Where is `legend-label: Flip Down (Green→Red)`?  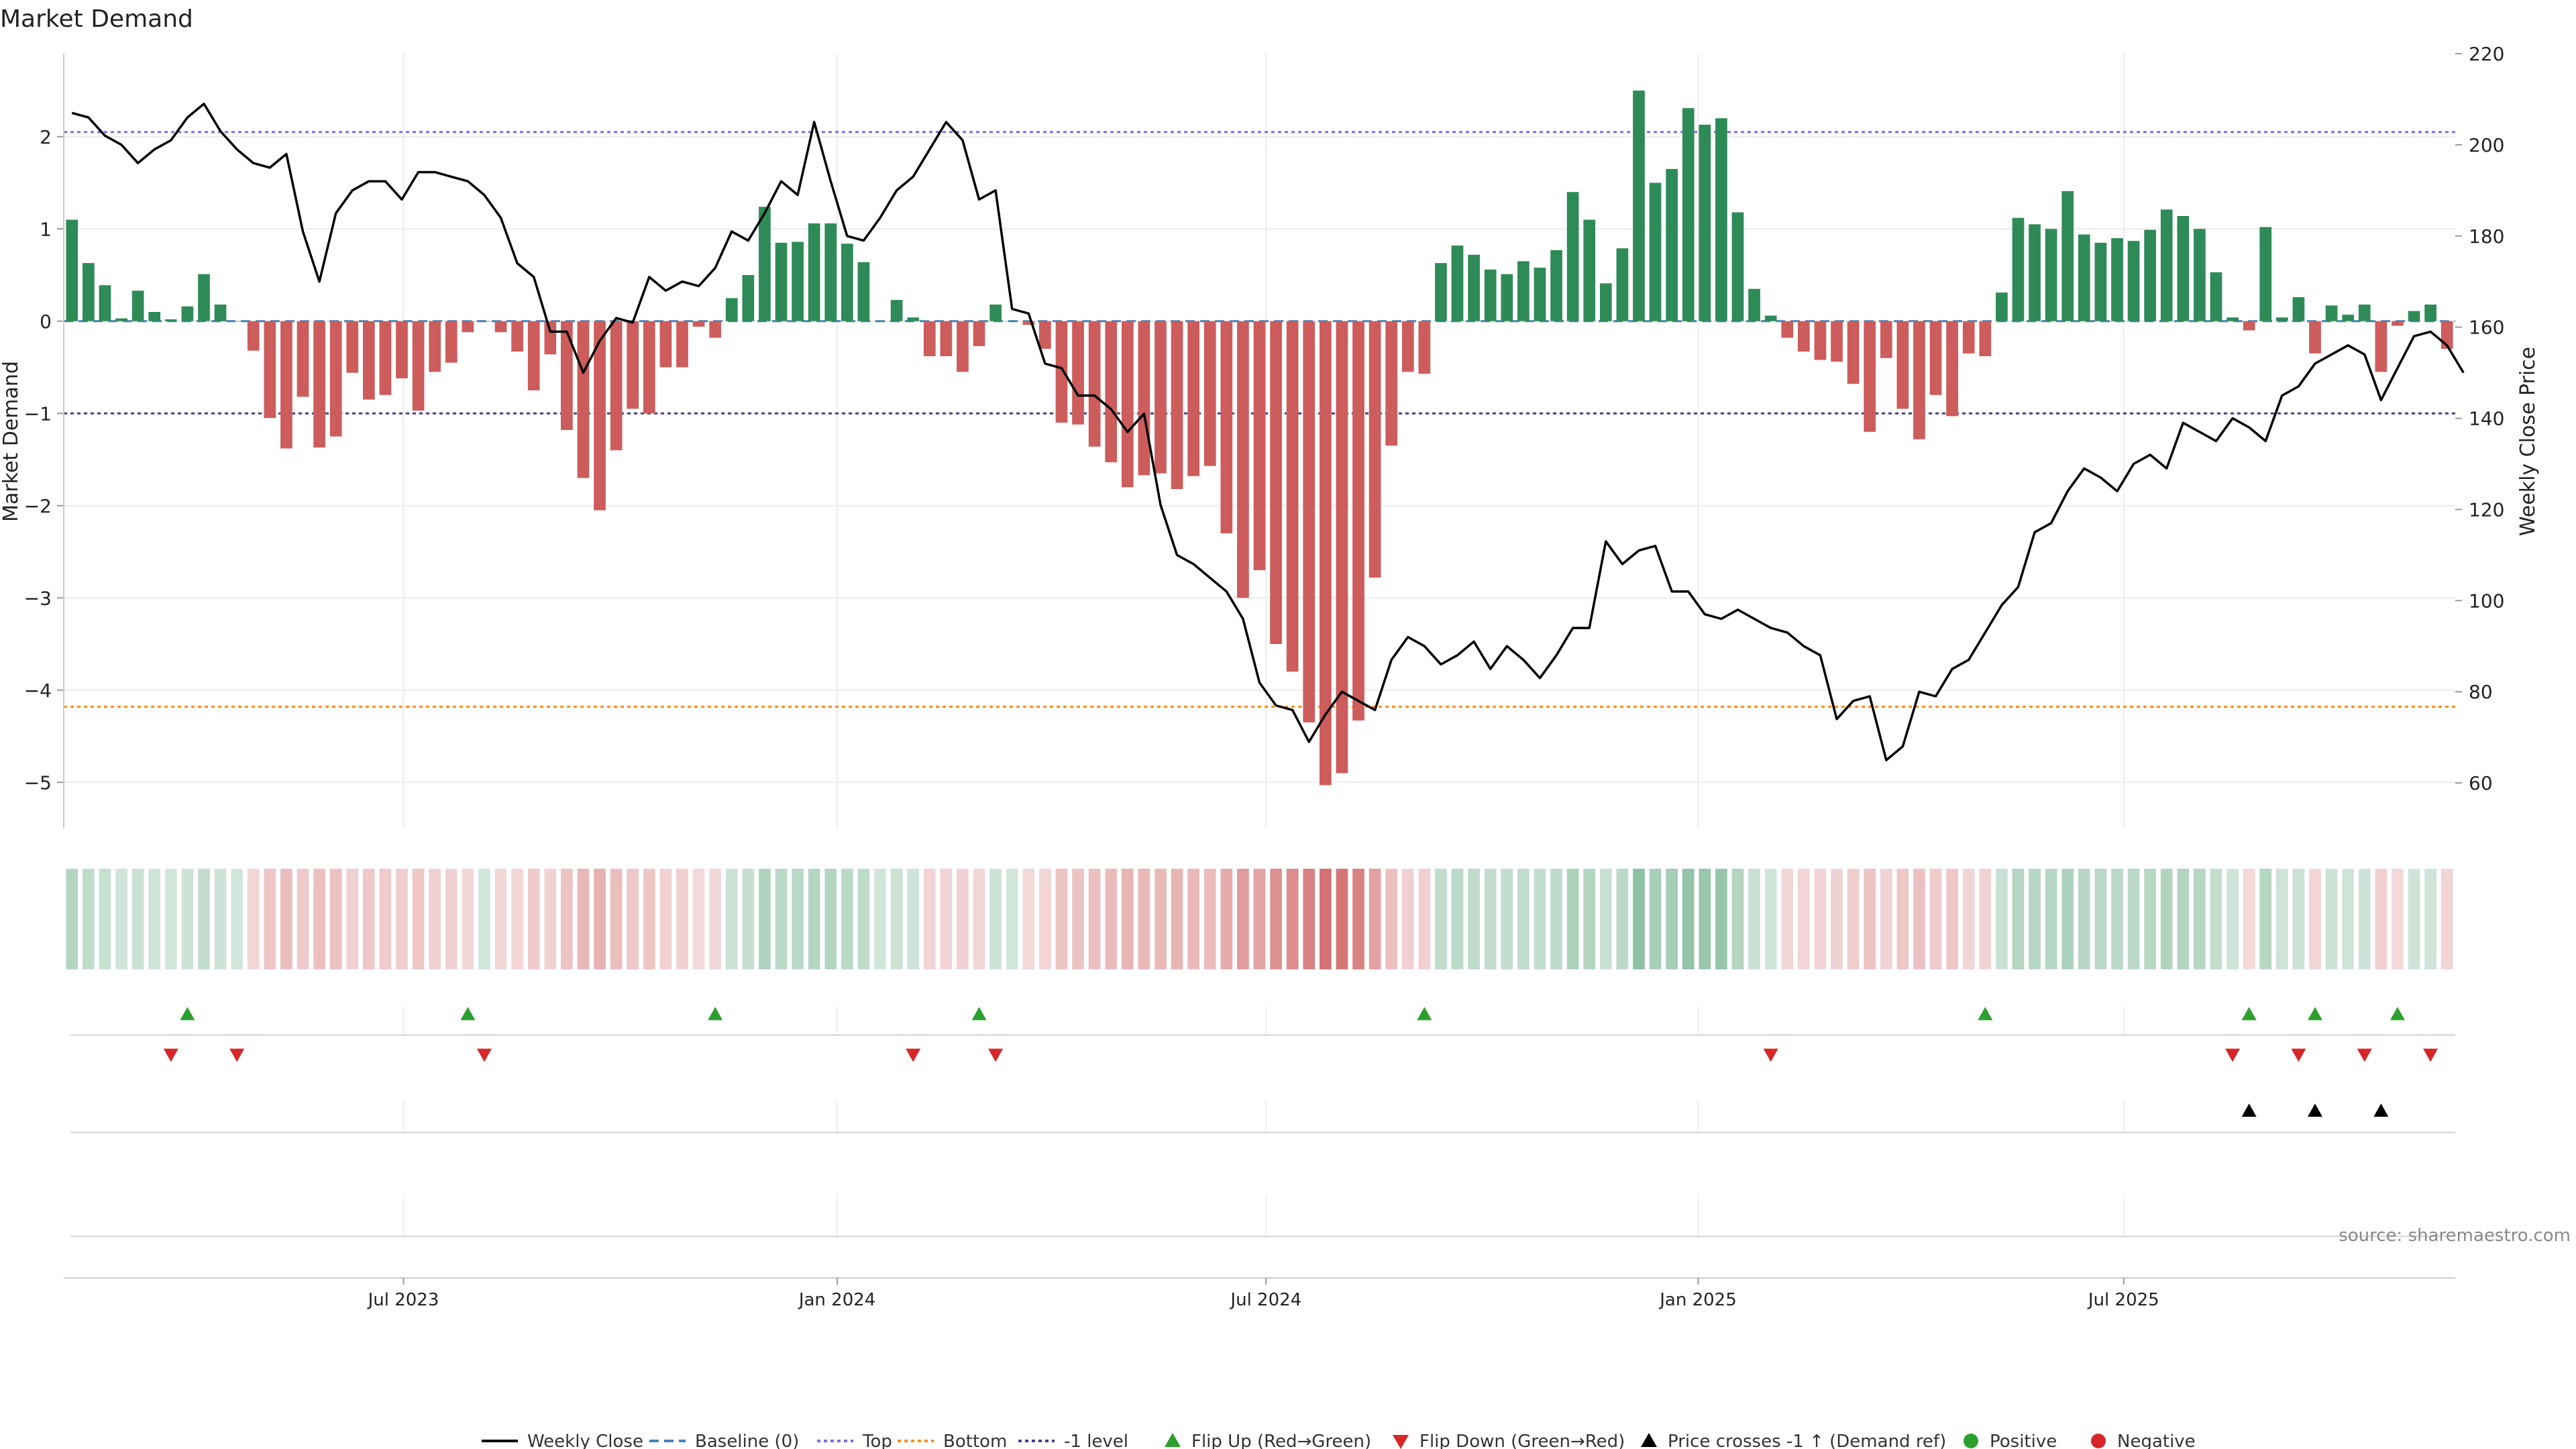
legend-label: Flip Down (Green→Red) is located at coordinates (1522, 1440).